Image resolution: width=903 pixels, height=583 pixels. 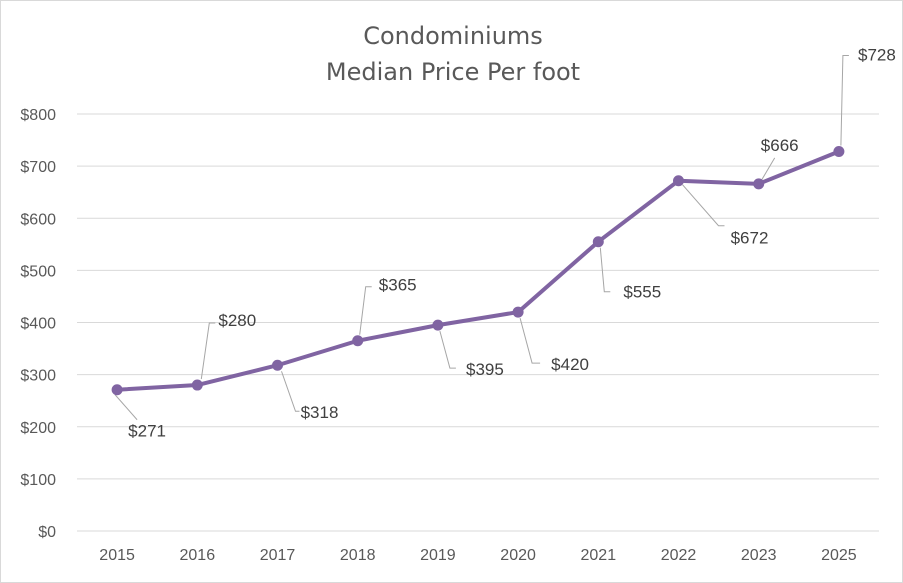 I want to click on data-label: $672, so click(x=750, y=238).